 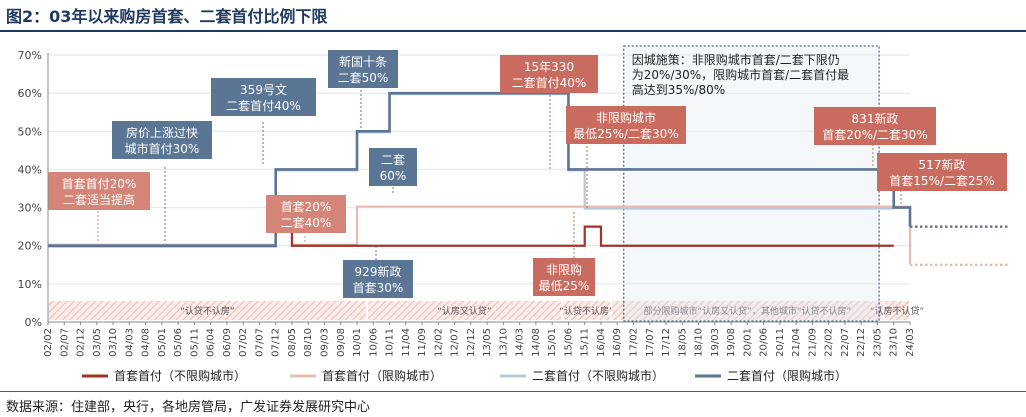 What do you see at coordinates (598, 375) in the screenshot?
I see `legend-label: 二套首付（不限购城市）` at bounding box center [598, 375].